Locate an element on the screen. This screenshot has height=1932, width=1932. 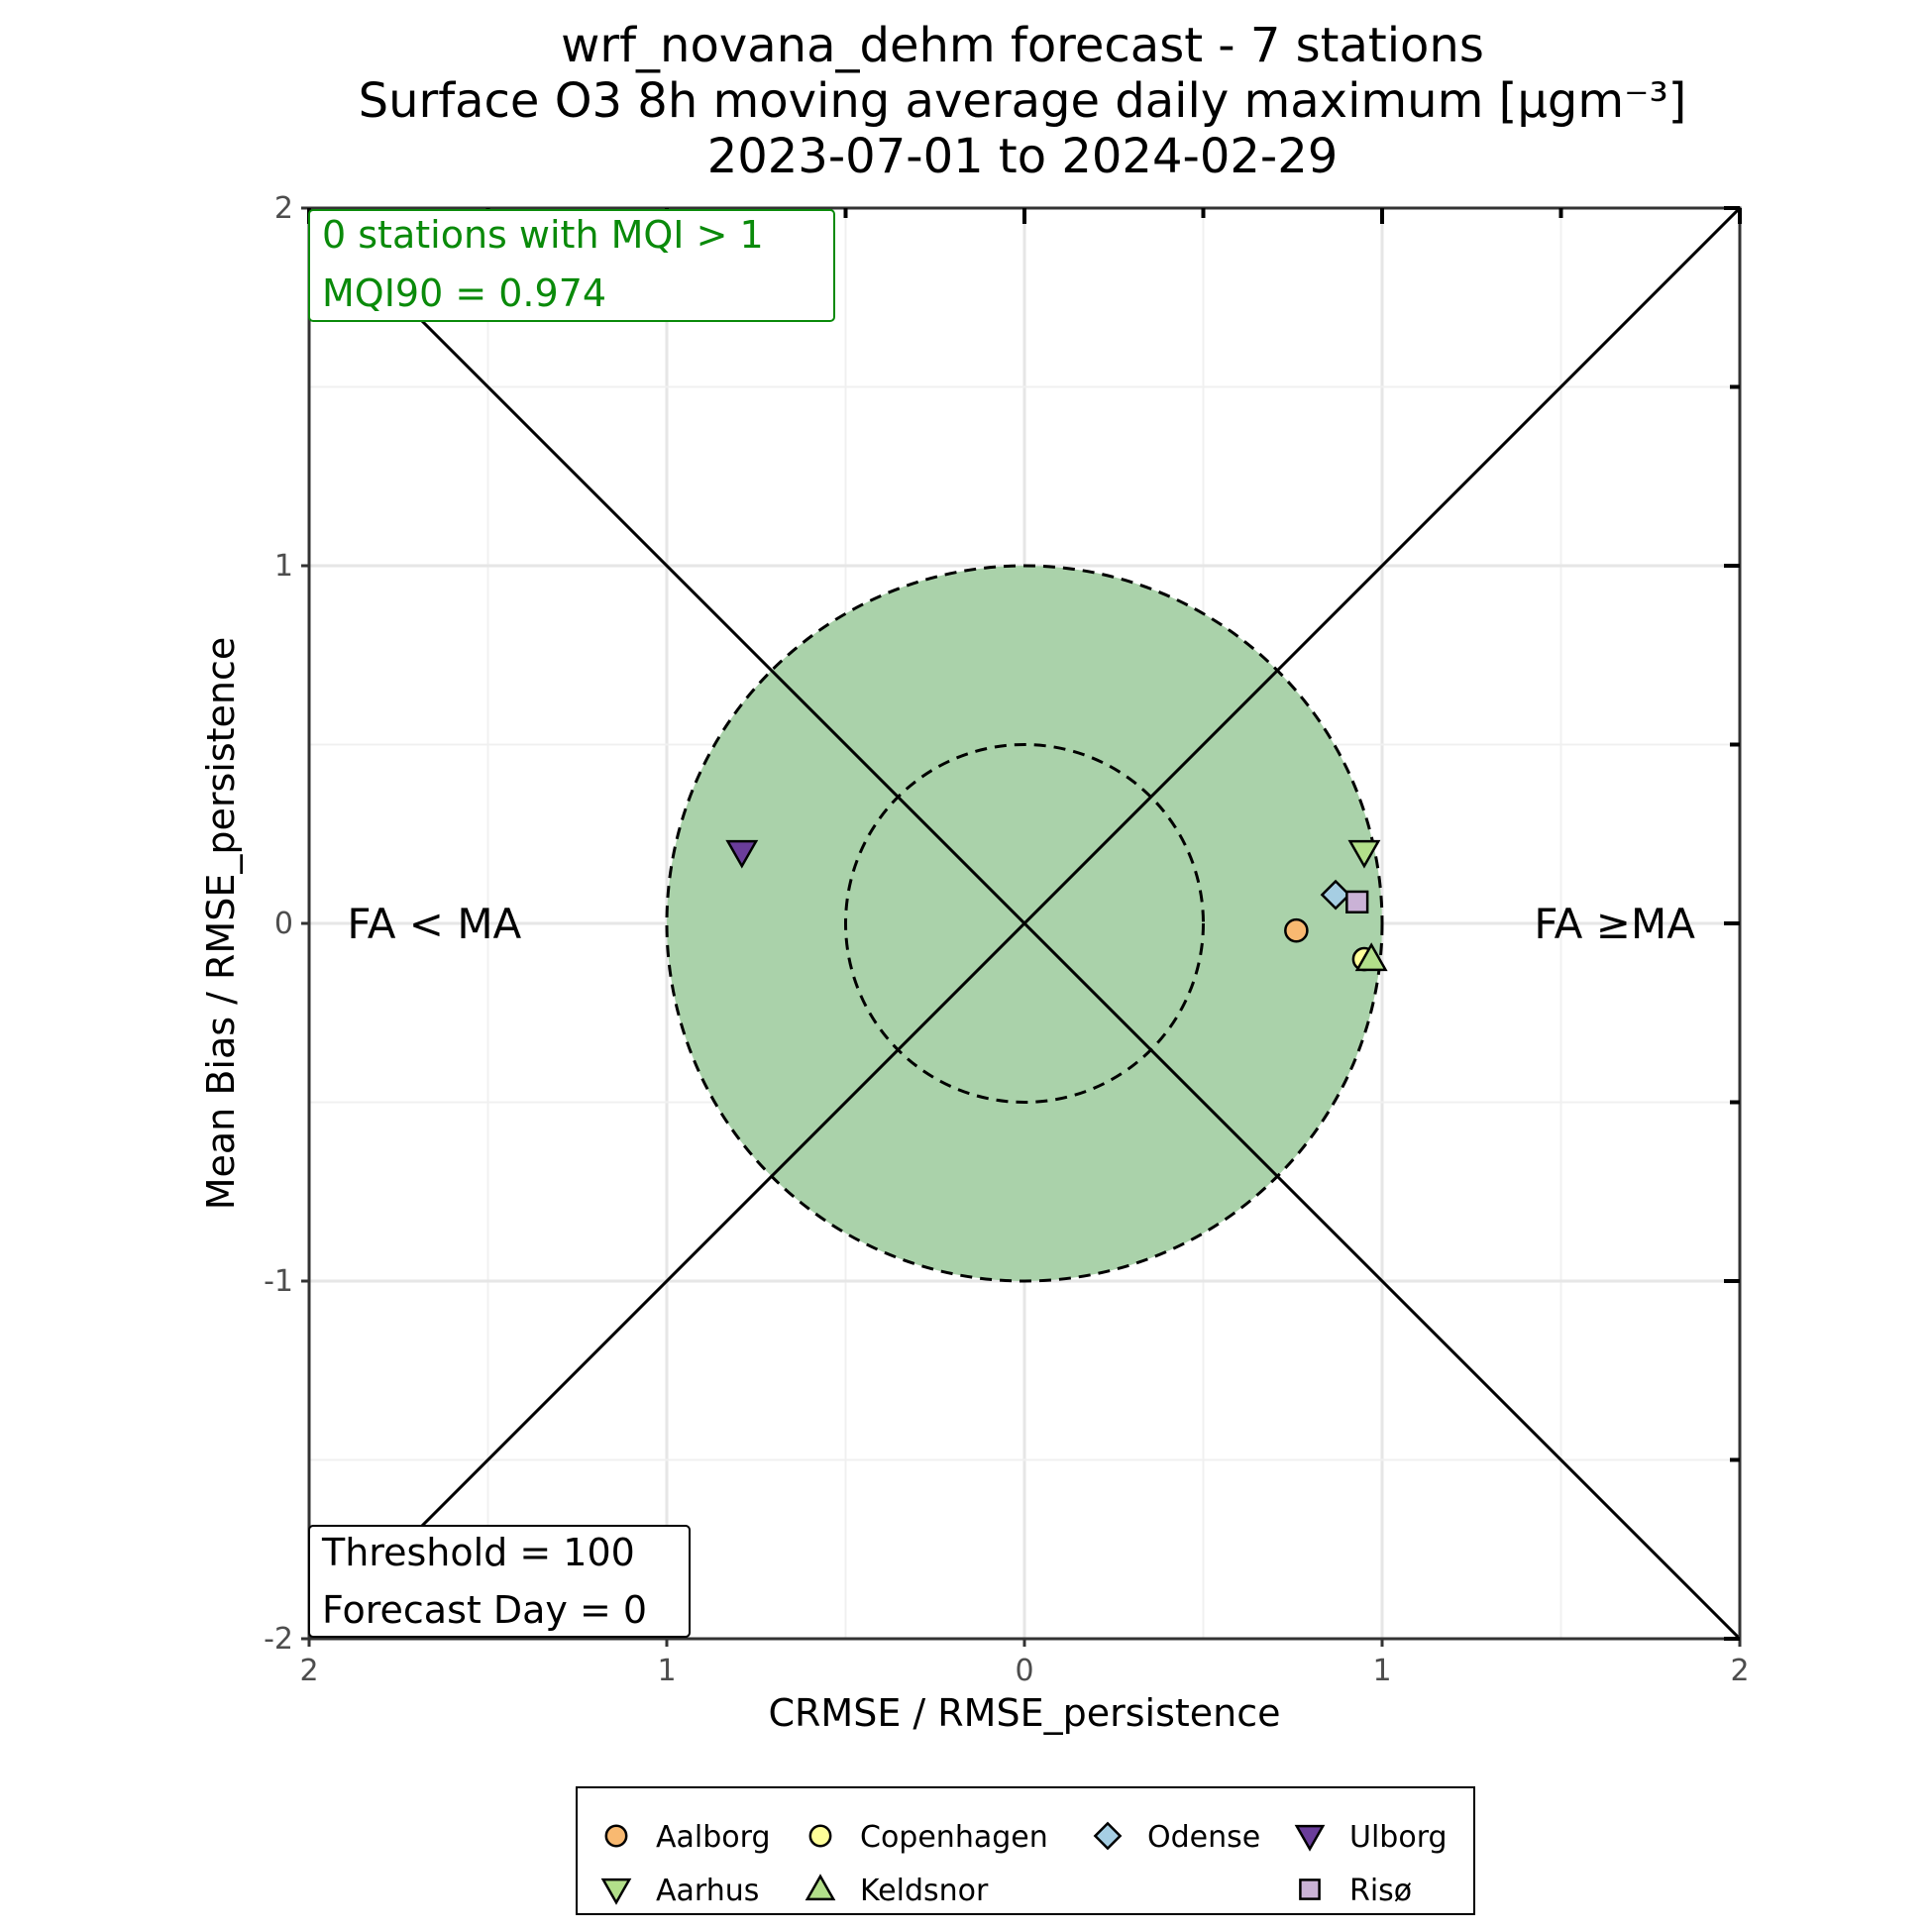
legend-label: Copenhagen is located at coordinates (954, 1837).